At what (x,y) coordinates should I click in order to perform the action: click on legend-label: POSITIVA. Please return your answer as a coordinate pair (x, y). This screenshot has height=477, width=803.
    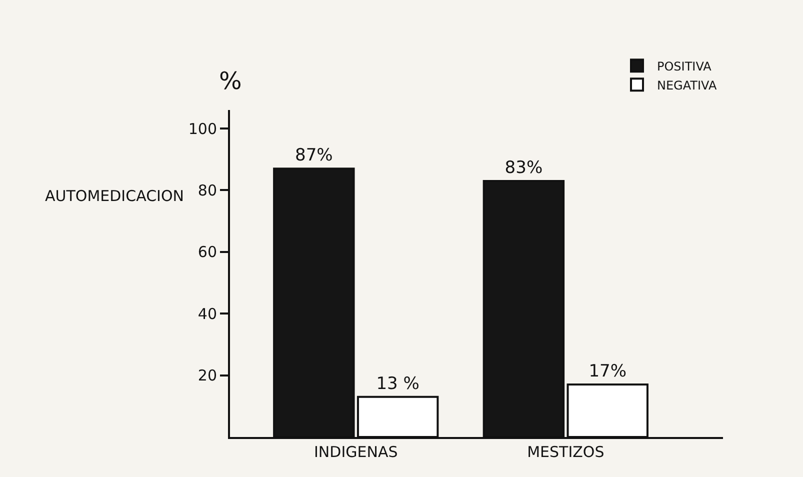
    Looking at the image, I should click on (684, 66).